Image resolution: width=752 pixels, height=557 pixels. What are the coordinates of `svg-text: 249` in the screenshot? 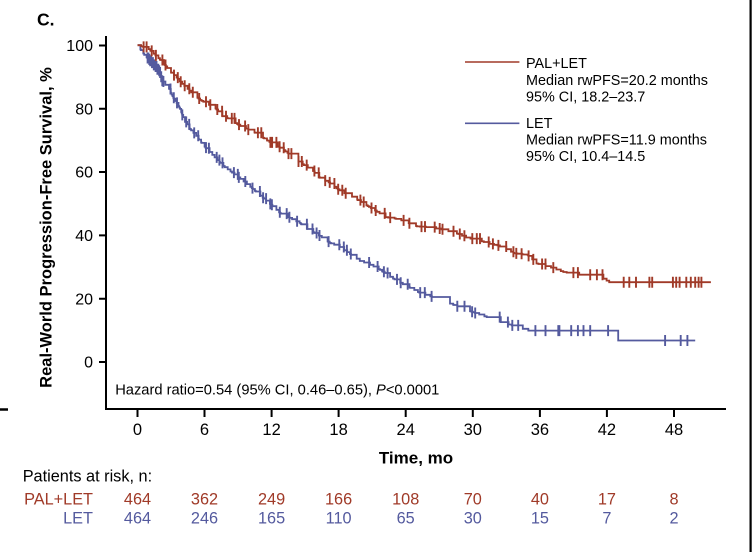 It's located at (271, 500).